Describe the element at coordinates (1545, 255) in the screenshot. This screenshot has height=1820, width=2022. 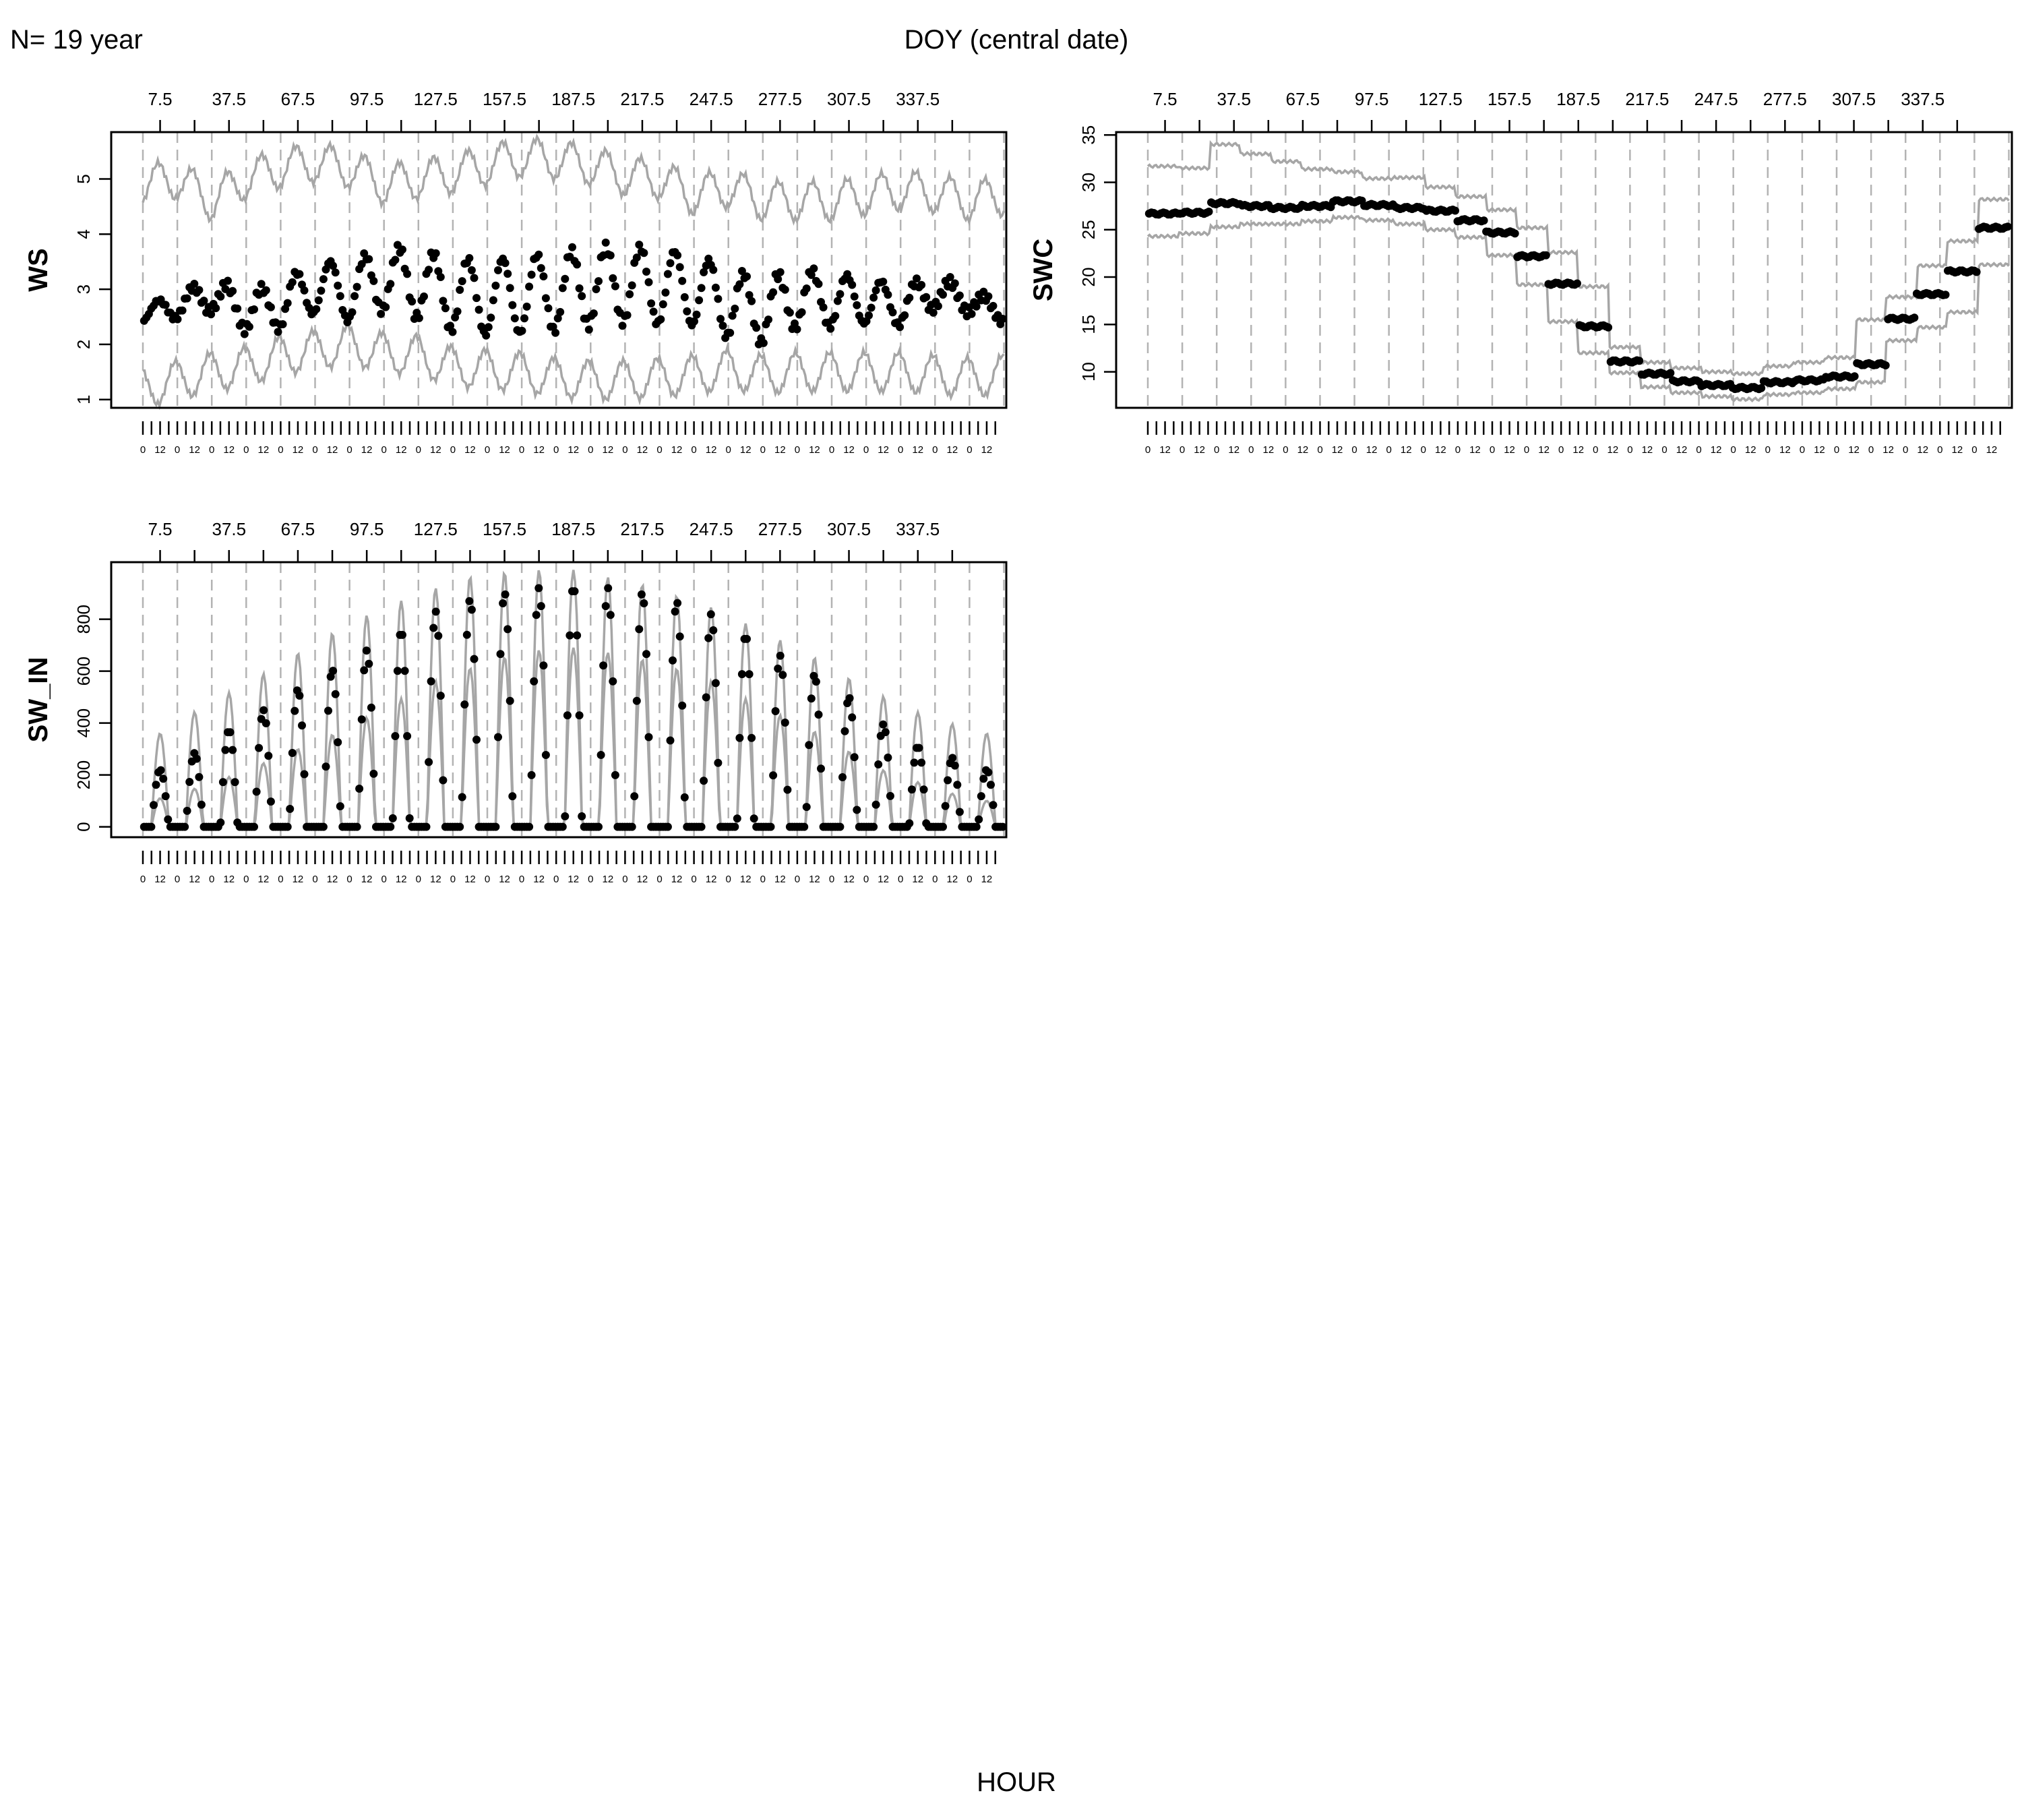
I see `swc-point` at that location.